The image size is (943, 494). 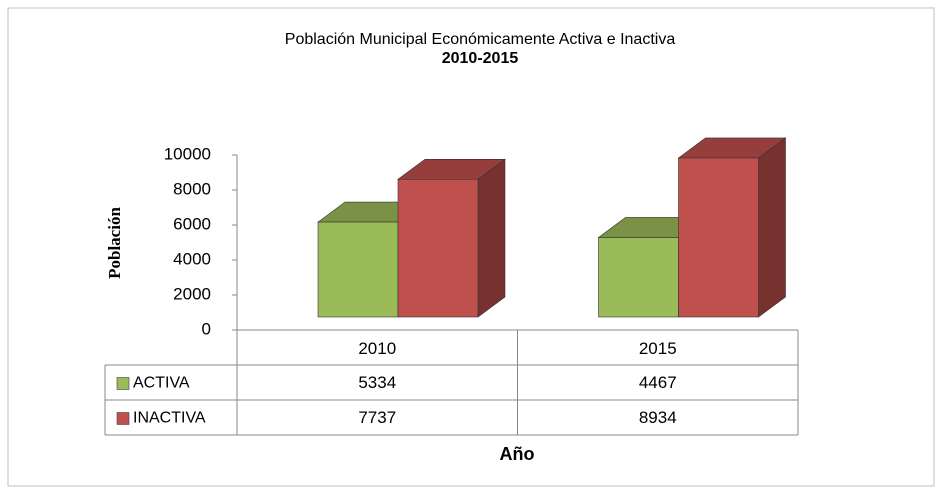 I want to click on y-tick-label: 6000, so click(x=192, y=223).